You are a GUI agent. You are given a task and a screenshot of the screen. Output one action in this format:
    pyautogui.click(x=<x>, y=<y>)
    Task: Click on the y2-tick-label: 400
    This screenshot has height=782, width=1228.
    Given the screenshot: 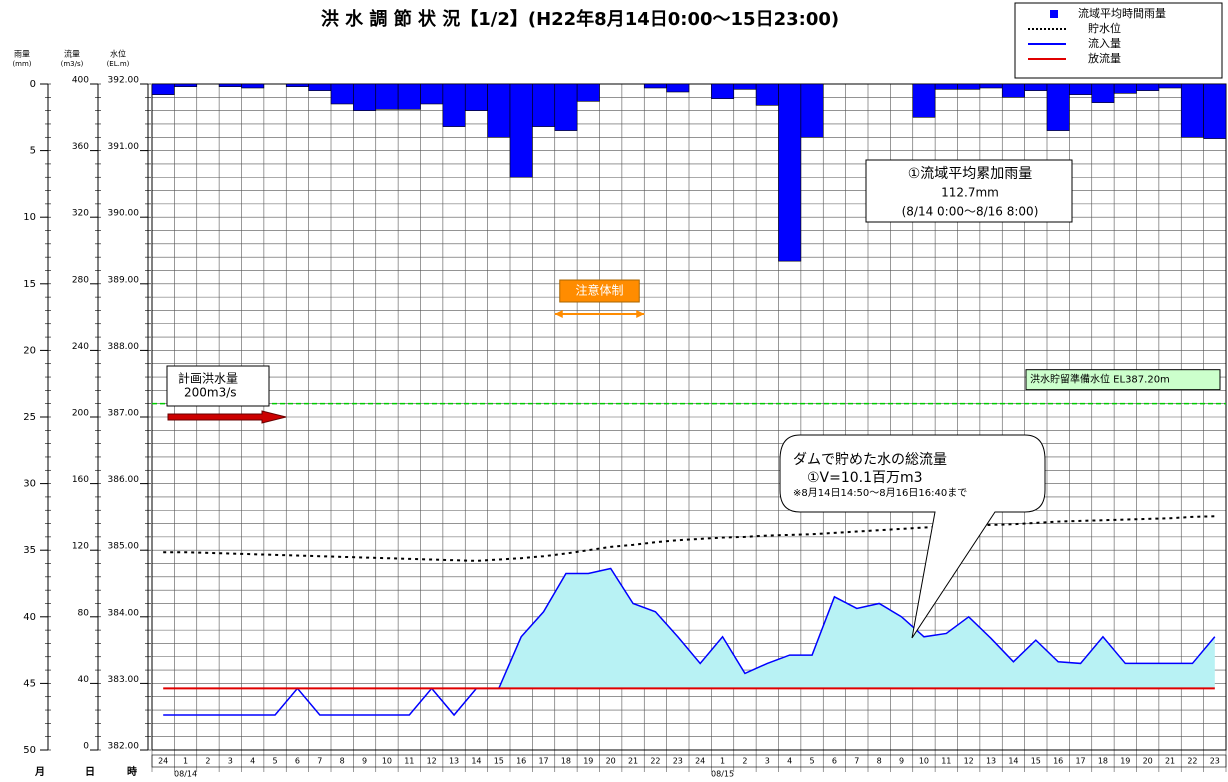 What is the action you would take?
    pyautogui.click(x=80, y=81)
    